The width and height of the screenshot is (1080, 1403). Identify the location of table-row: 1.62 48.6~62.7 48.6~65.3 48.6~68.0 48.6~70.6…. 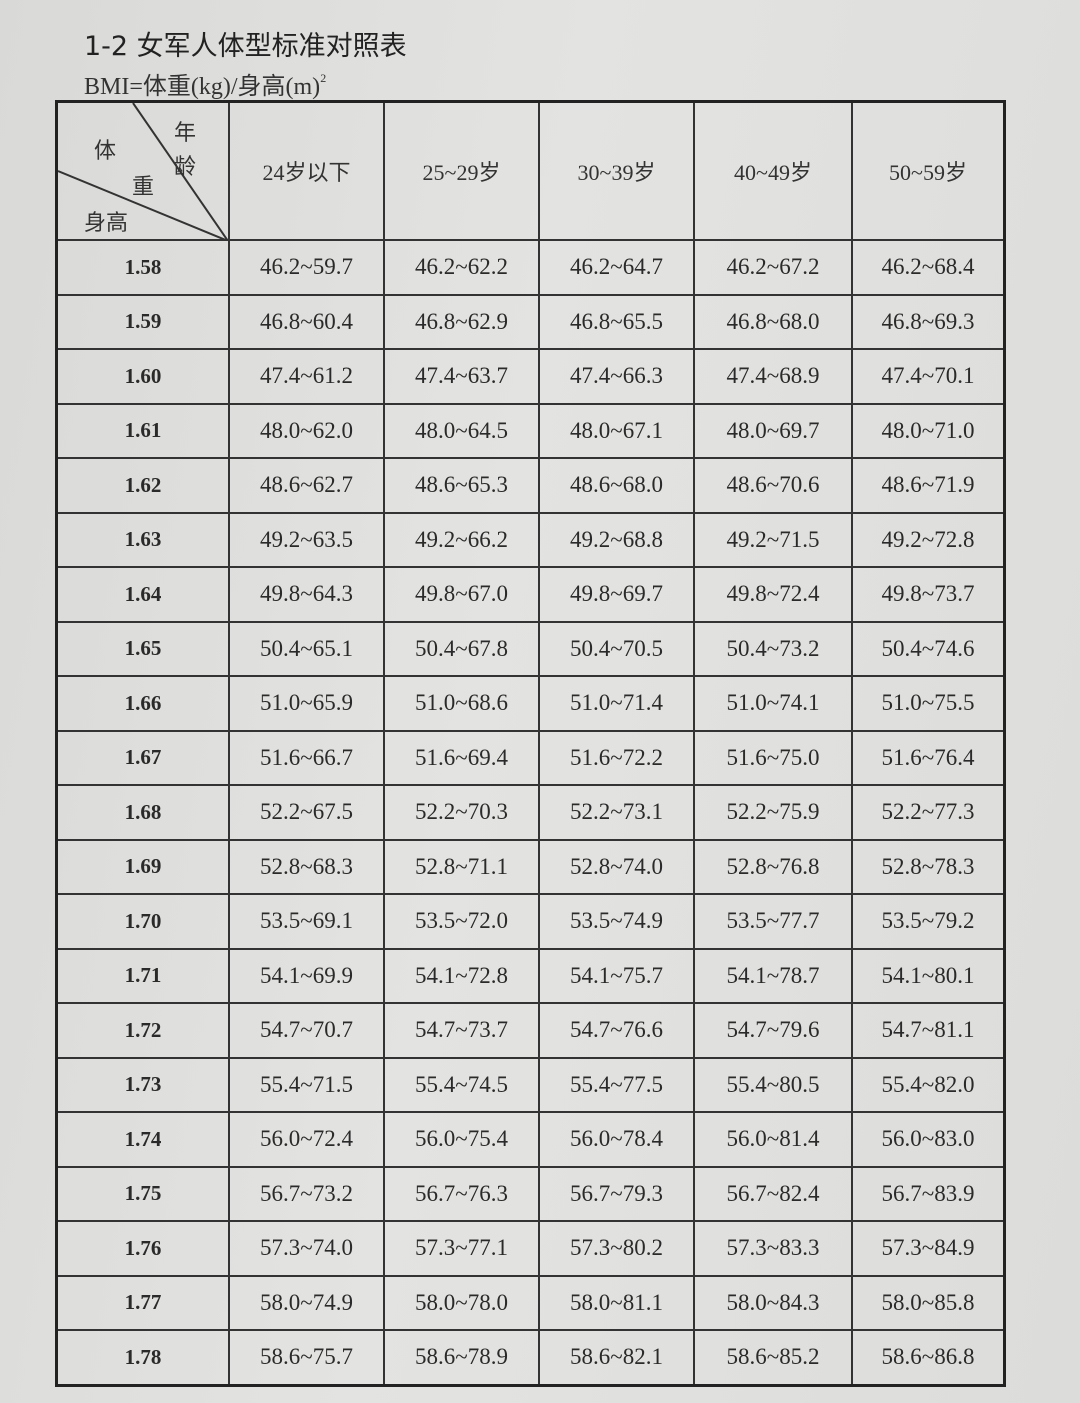
(530, 485).